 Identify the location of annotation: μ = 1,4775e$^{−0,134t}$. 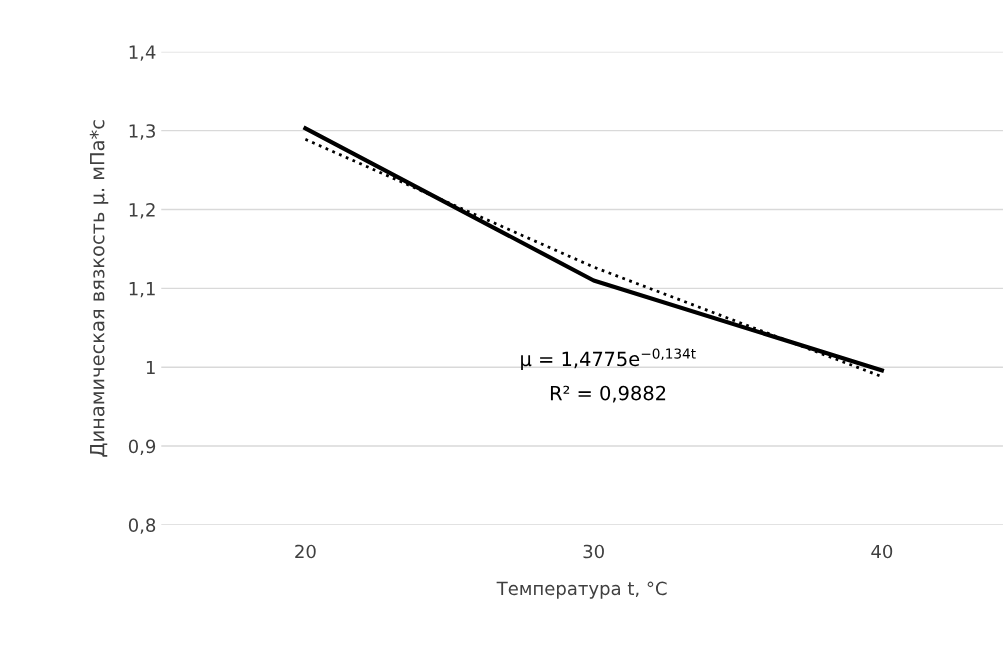
(608, 359).